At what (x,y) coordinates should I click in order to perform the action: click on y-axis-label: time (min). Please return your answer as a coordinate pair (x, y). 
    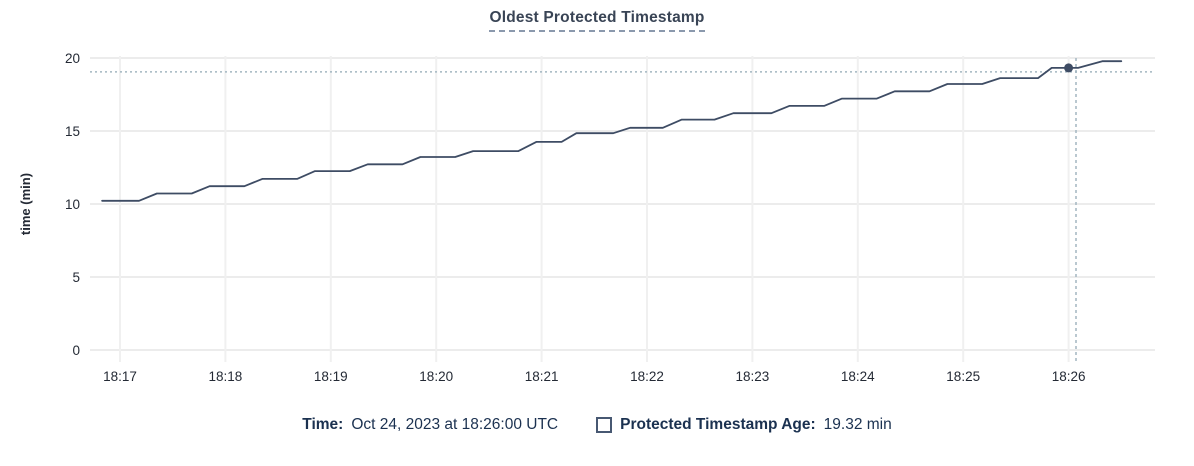
    Looking at the image, I should click on (25, 204).